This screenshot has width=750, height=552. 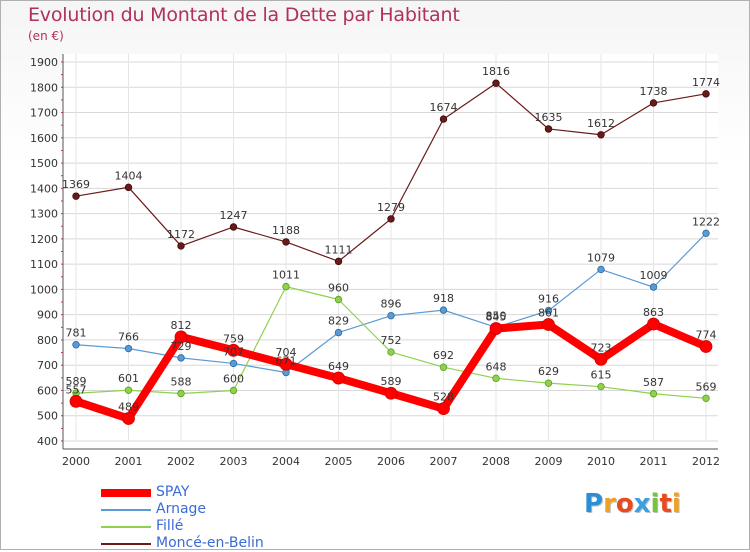 What do you see at coordinates (338, 366) in the screenshot?
I see `data-label: 649` at bounding box center [338, 366].